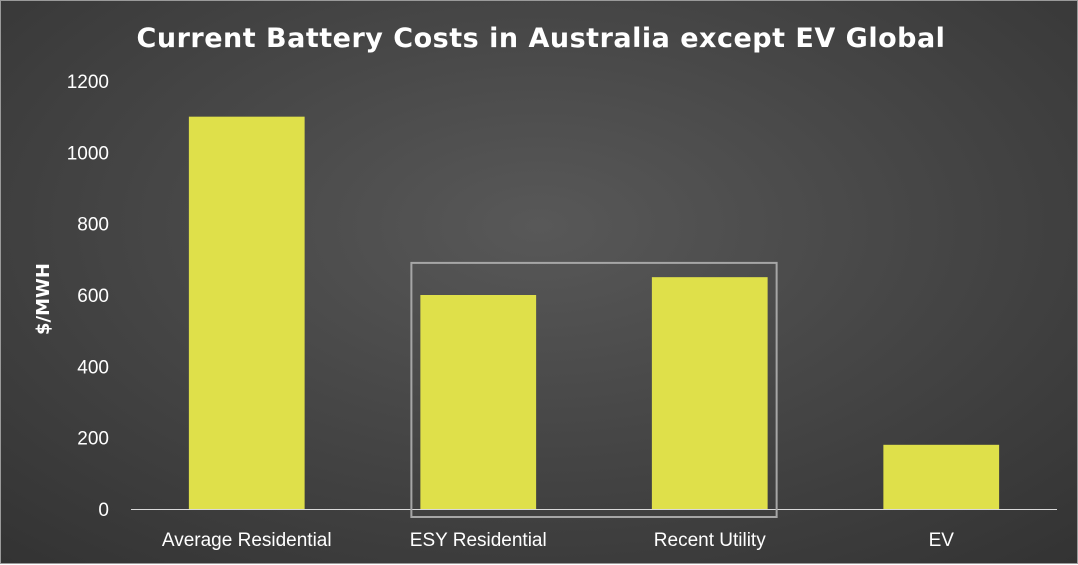 The image size is (1078, 565). Describe the element at coordinates (246, 313) in the screenshot. I see `bar-average-residential` at that location.